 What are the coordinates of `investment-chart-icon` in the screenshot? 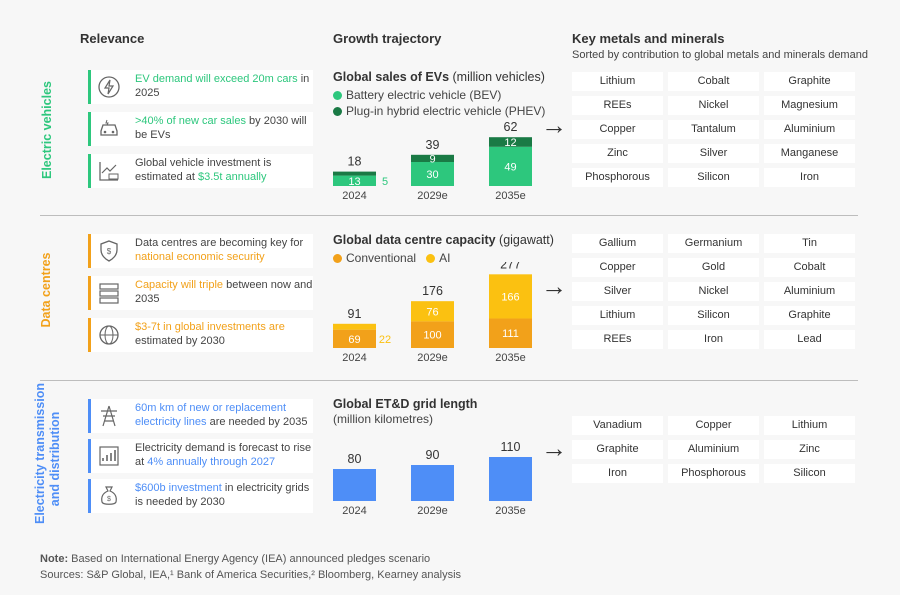 It's located at (109, 171).